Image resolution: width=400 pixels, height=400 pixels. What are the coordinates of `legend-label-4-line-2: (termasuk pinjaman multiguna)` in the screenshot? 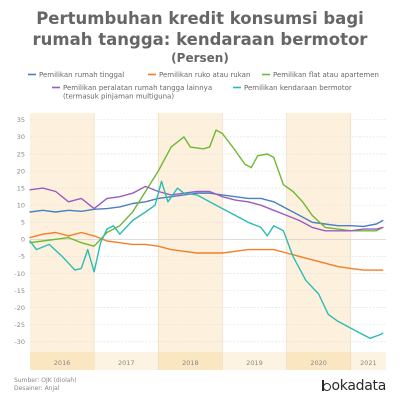 It's located at (118, 97).